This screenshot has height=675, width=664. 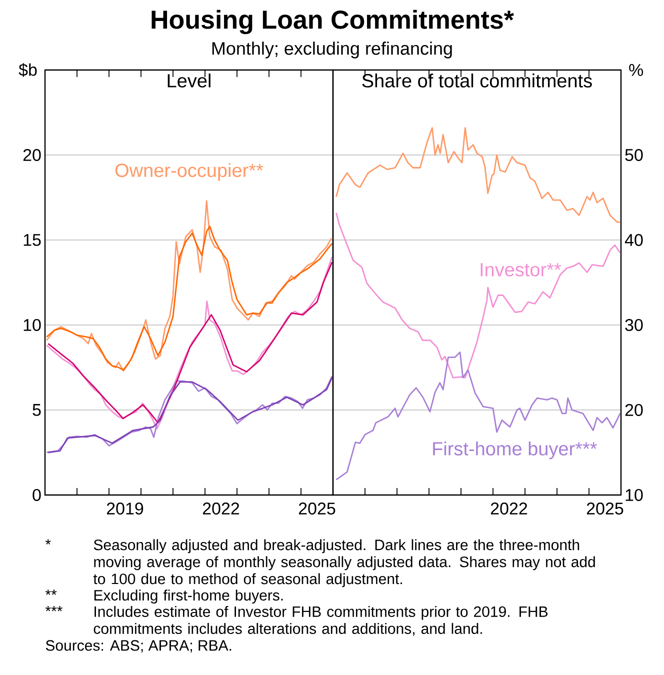 What do you see at coordinates (633, 240) in the screenshot?
I see `y-tick-label: 40` at bounding box center [633, 240].